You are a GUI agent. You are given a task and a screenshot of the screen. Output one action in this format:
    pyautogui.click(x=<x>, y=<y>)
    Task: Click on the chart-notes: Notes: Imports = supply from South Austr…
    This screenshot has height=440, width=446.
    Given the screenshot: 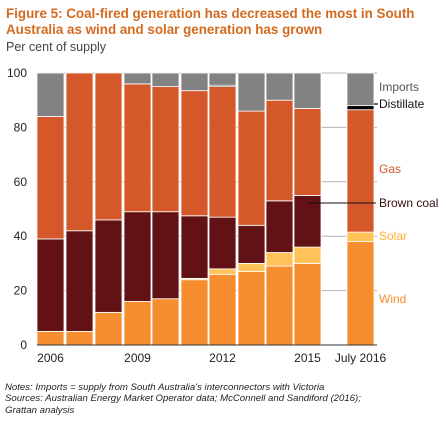 What is the action you would take?
    pyautogui.click(x=223, y=399)
    